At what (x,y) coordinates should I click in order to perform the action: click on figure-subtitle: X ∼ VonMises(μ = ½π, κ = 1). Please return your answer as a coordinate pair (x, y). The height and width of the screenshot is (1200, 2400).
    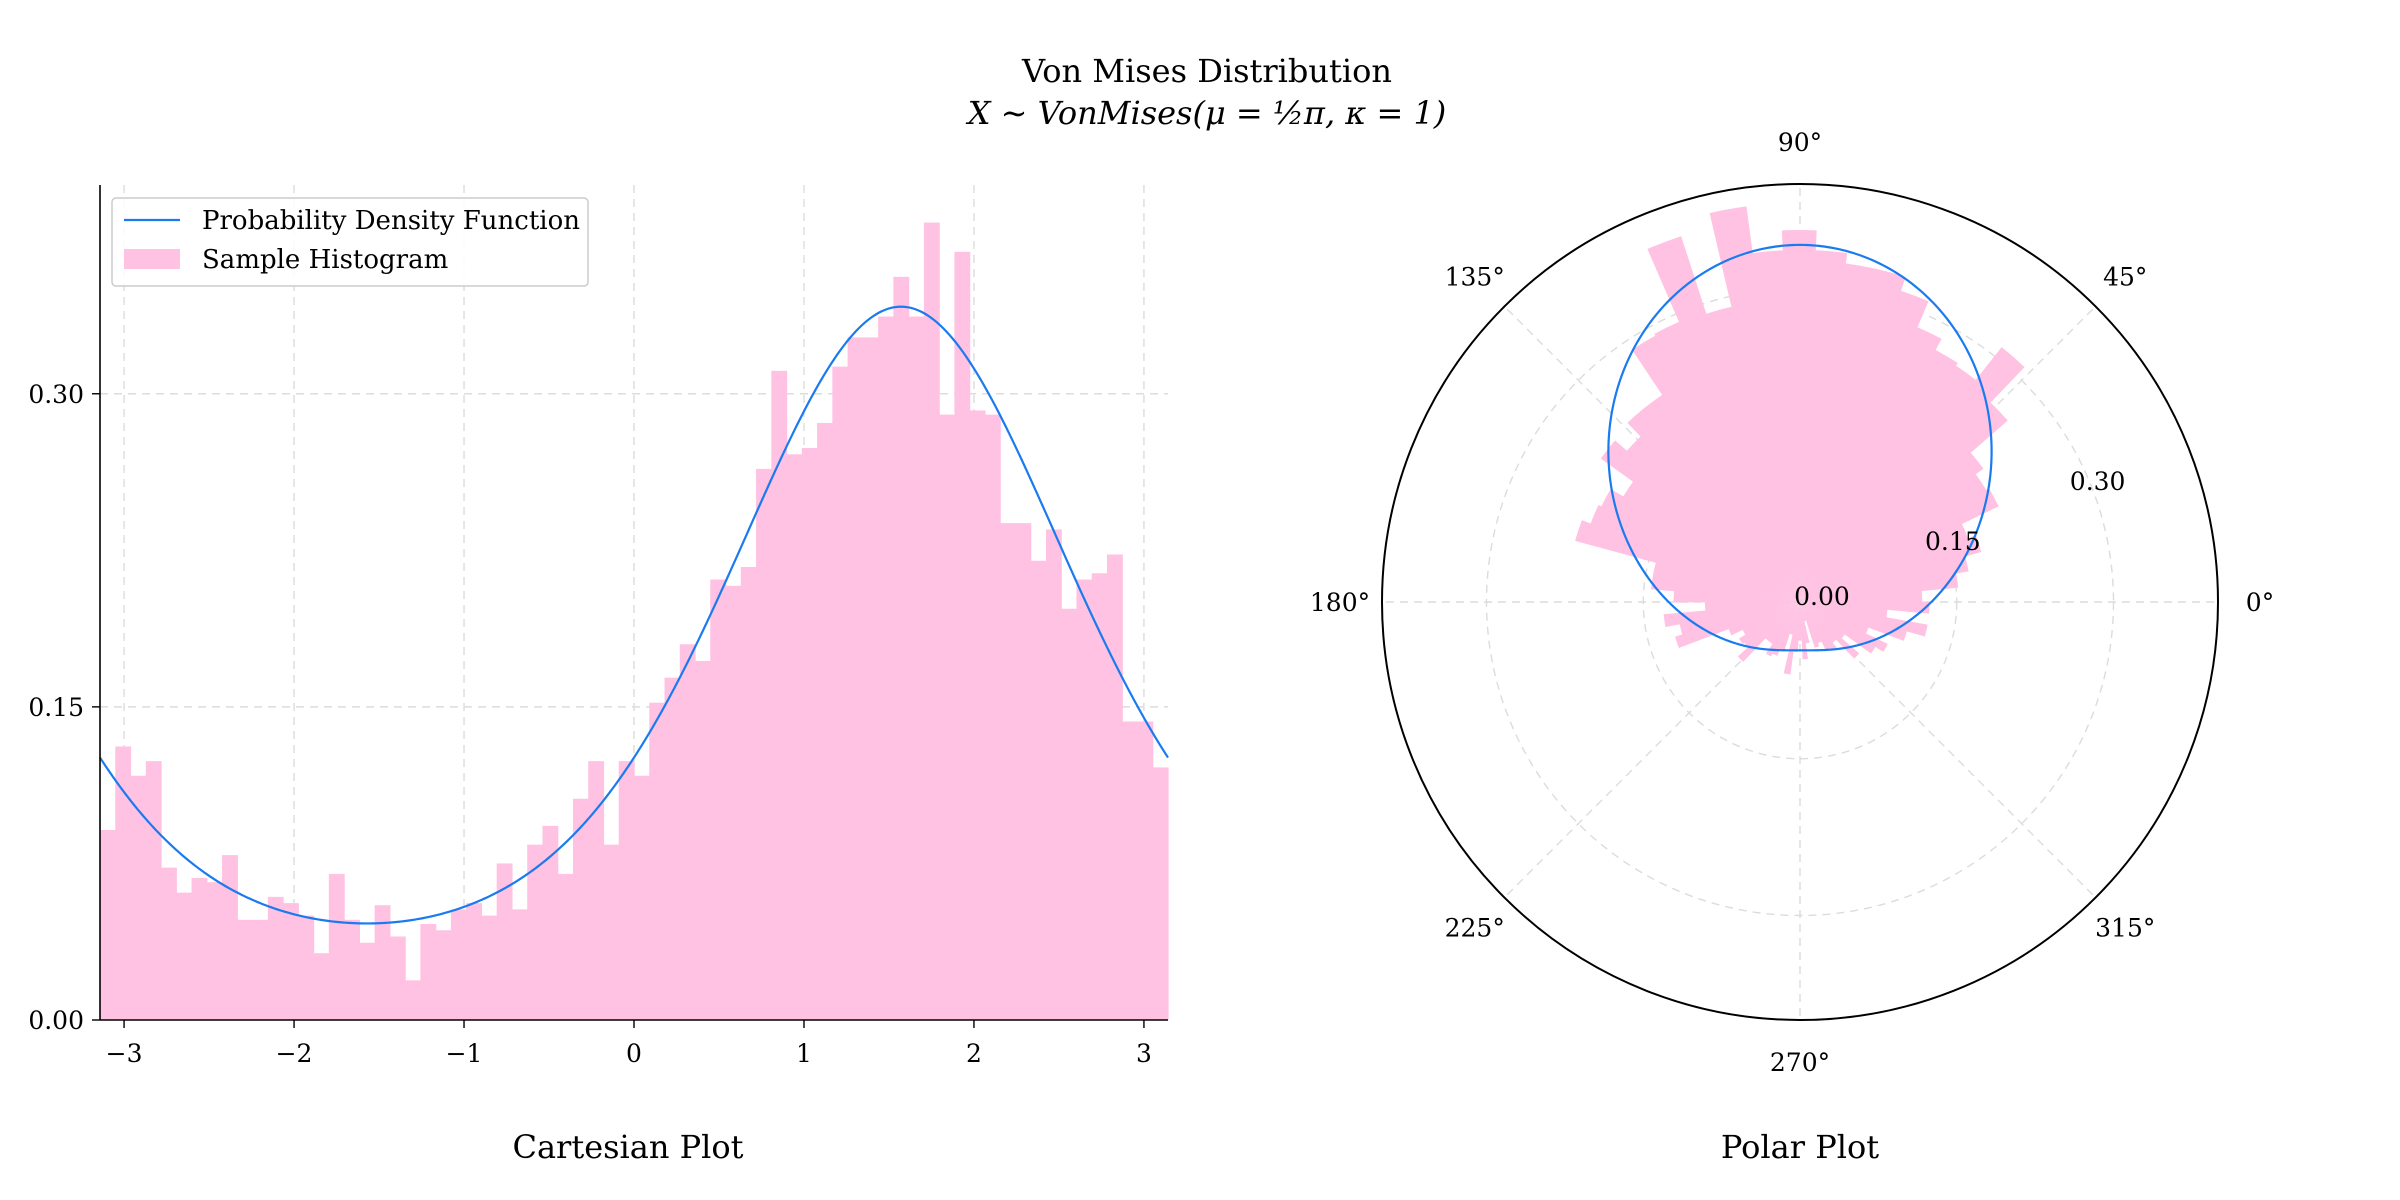
    Looking at the image, I should click on (1206, 113).